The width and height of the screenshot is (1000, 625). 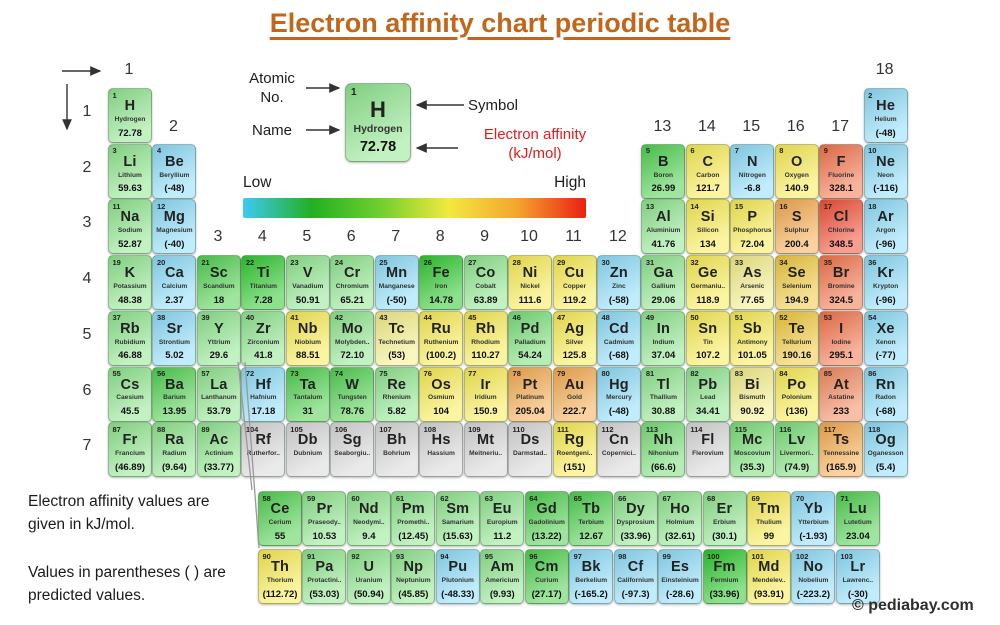 What do you see at coordinates (485, 338) in the screenshot?
I see `element-tile-Rh: 45 Rh Rhodium 110.27` at bounding box center [485, 338].